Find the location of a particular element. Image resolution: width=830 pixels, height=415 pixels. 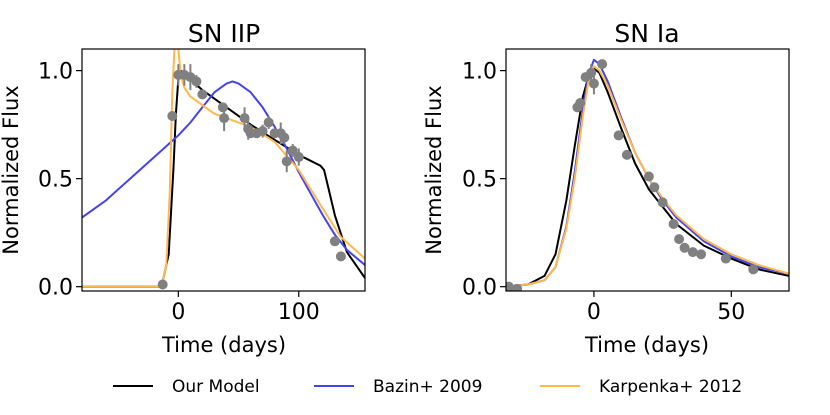

x-axis-label-sn-iip: Time (days) is located at coordinates (223, 345).